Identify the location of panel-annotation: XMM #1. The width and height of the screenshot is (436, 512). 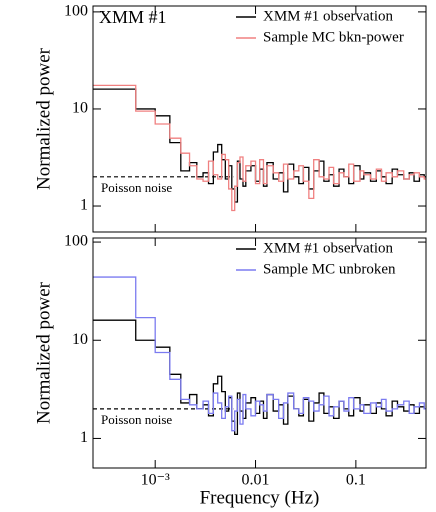
(133, 17).